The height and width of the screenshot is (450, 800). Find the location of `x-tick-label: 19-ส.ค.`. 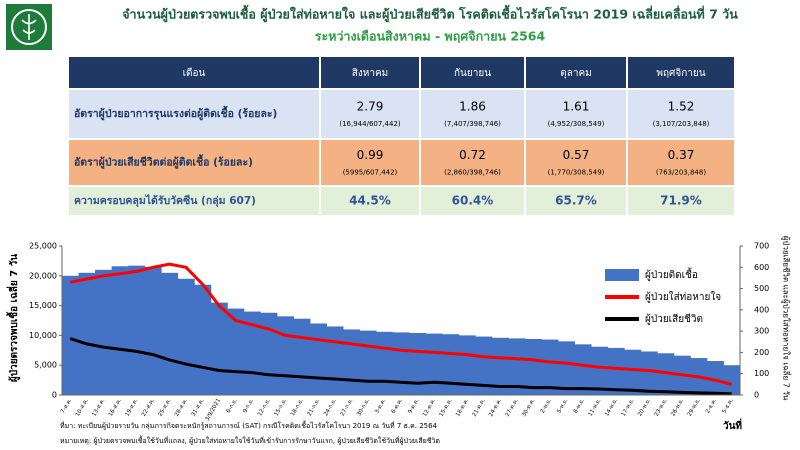

x-tick-label: 19-ส.ค. is located at coordinates (132, 407).